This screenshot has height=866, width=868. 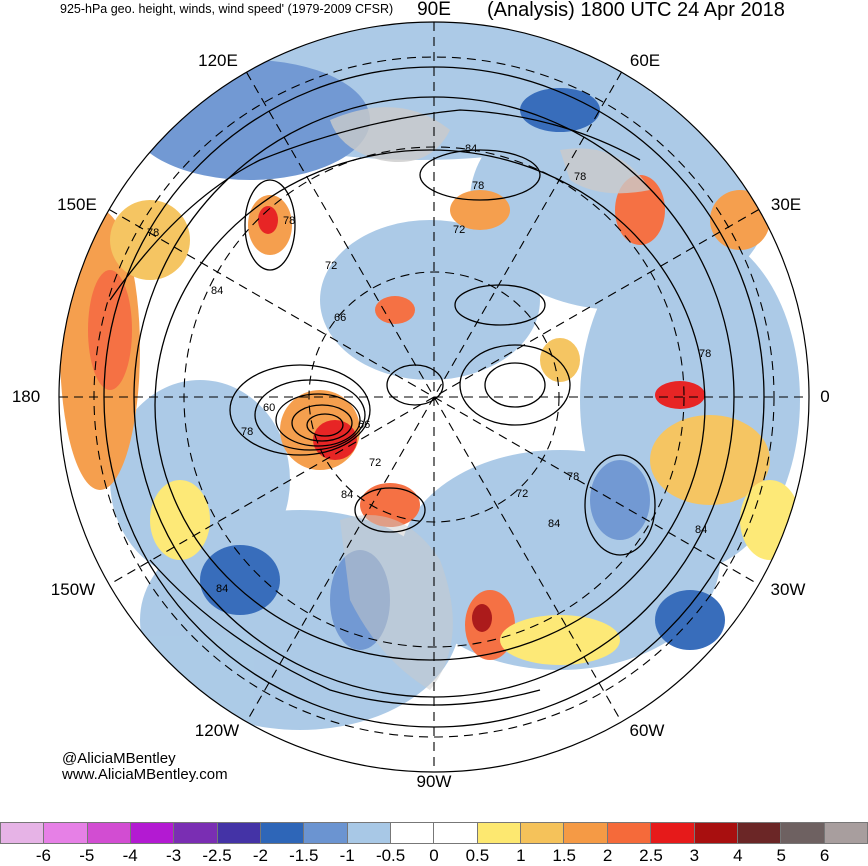 I want to click on colorbar-tick-label: 2, so click(x=607, y=855).